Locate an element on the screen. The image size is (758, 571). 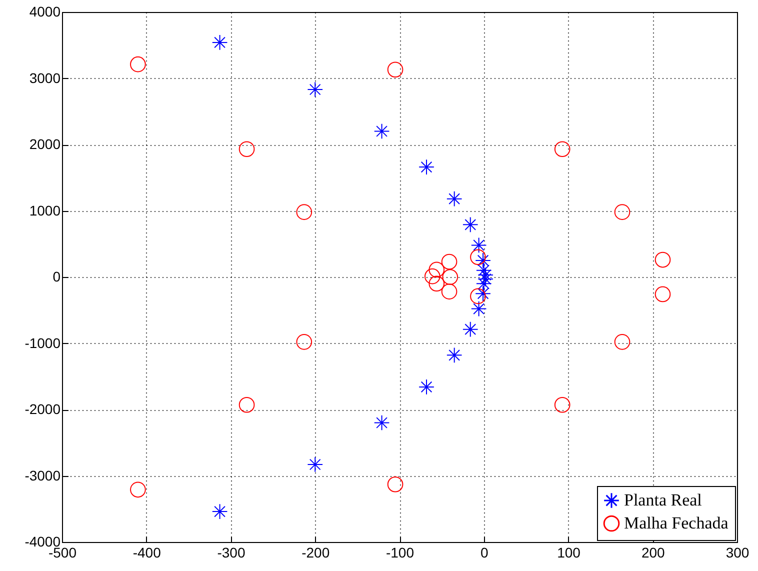
x-tick-label: 300 is located at coordinates (738, 552).